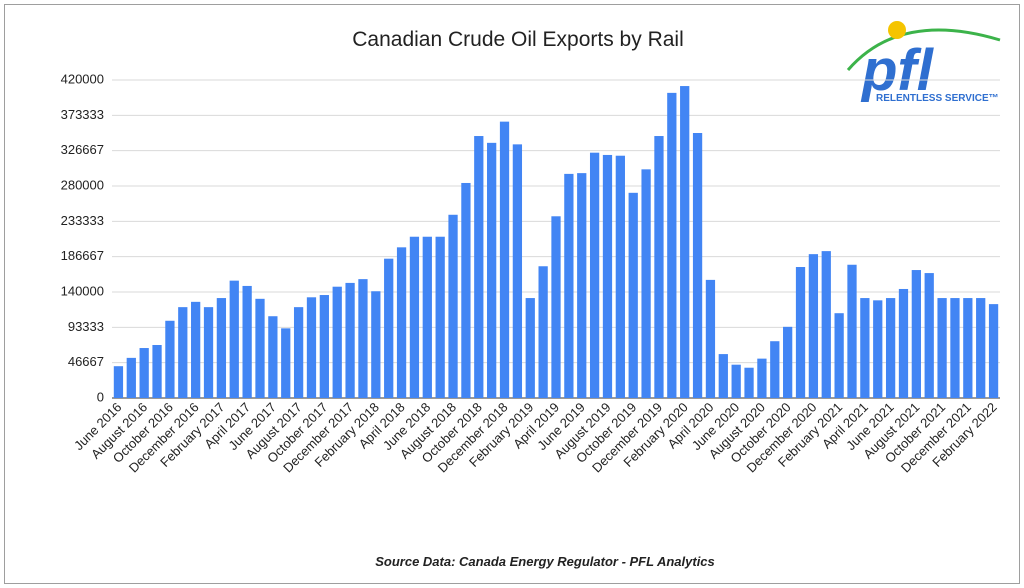 The height and width of the screenshot is (588, 1024). I want to click on y-tick-label: 326667, so click(82, 149).